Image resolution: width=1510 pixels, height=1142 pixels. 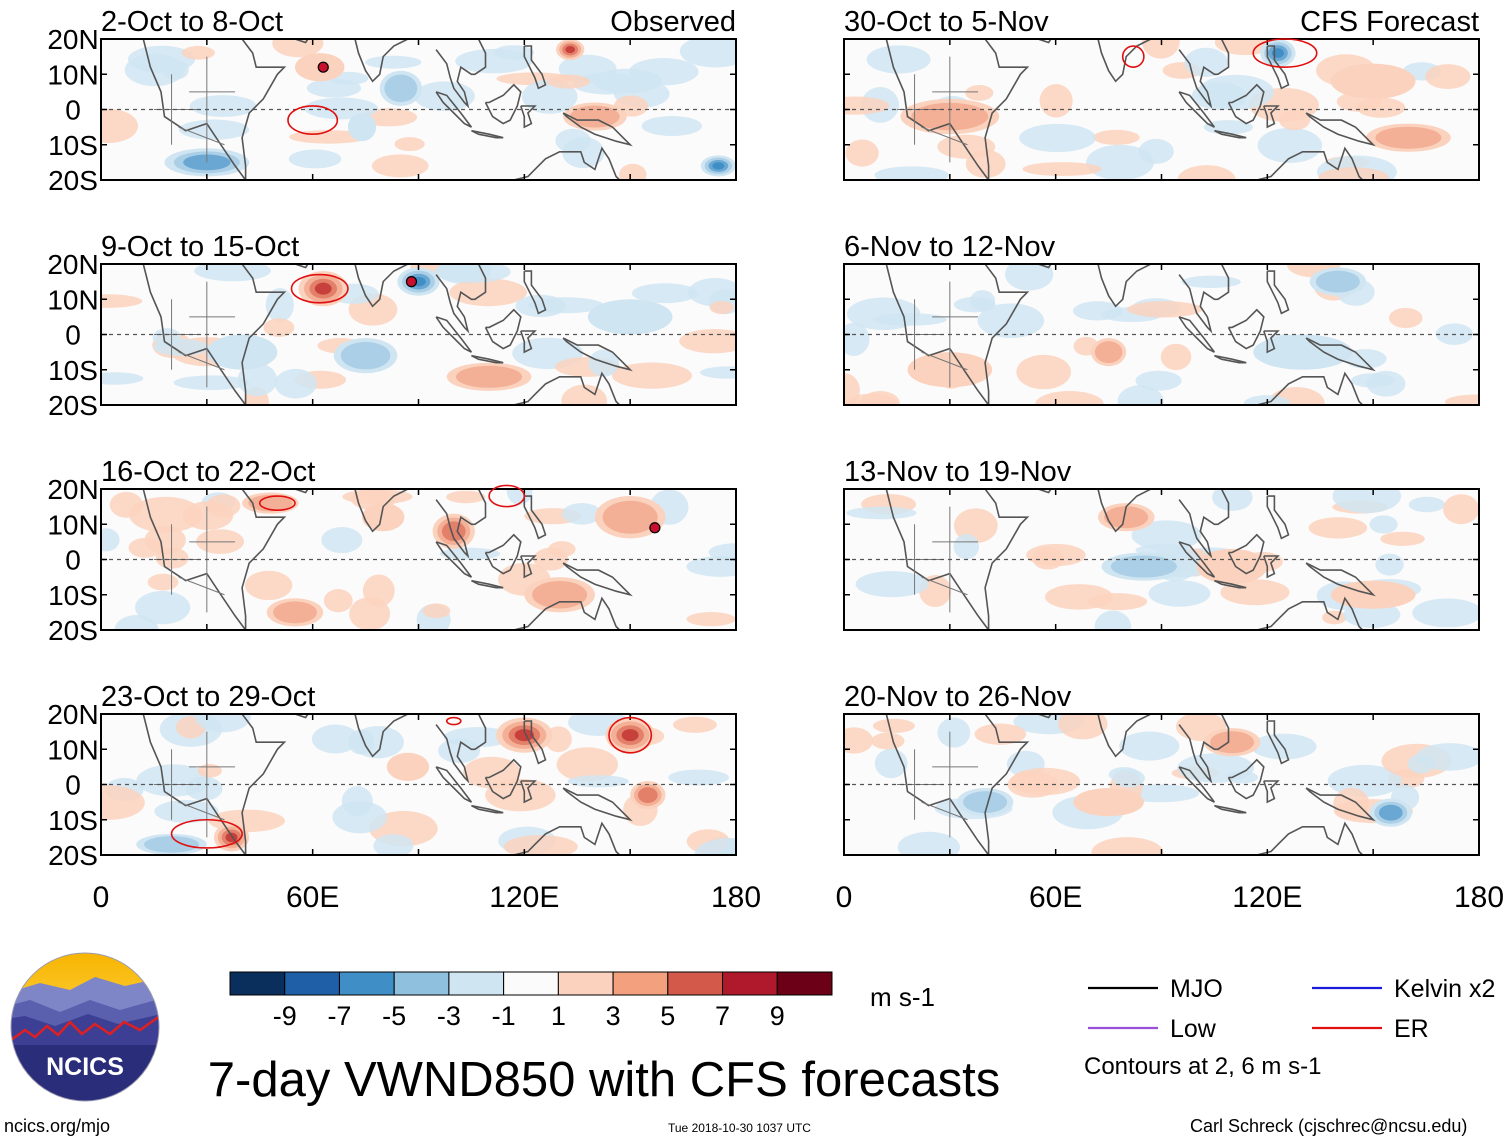 I want to click on colorbar-tick-label: -5, so click(x=394, y=1016).